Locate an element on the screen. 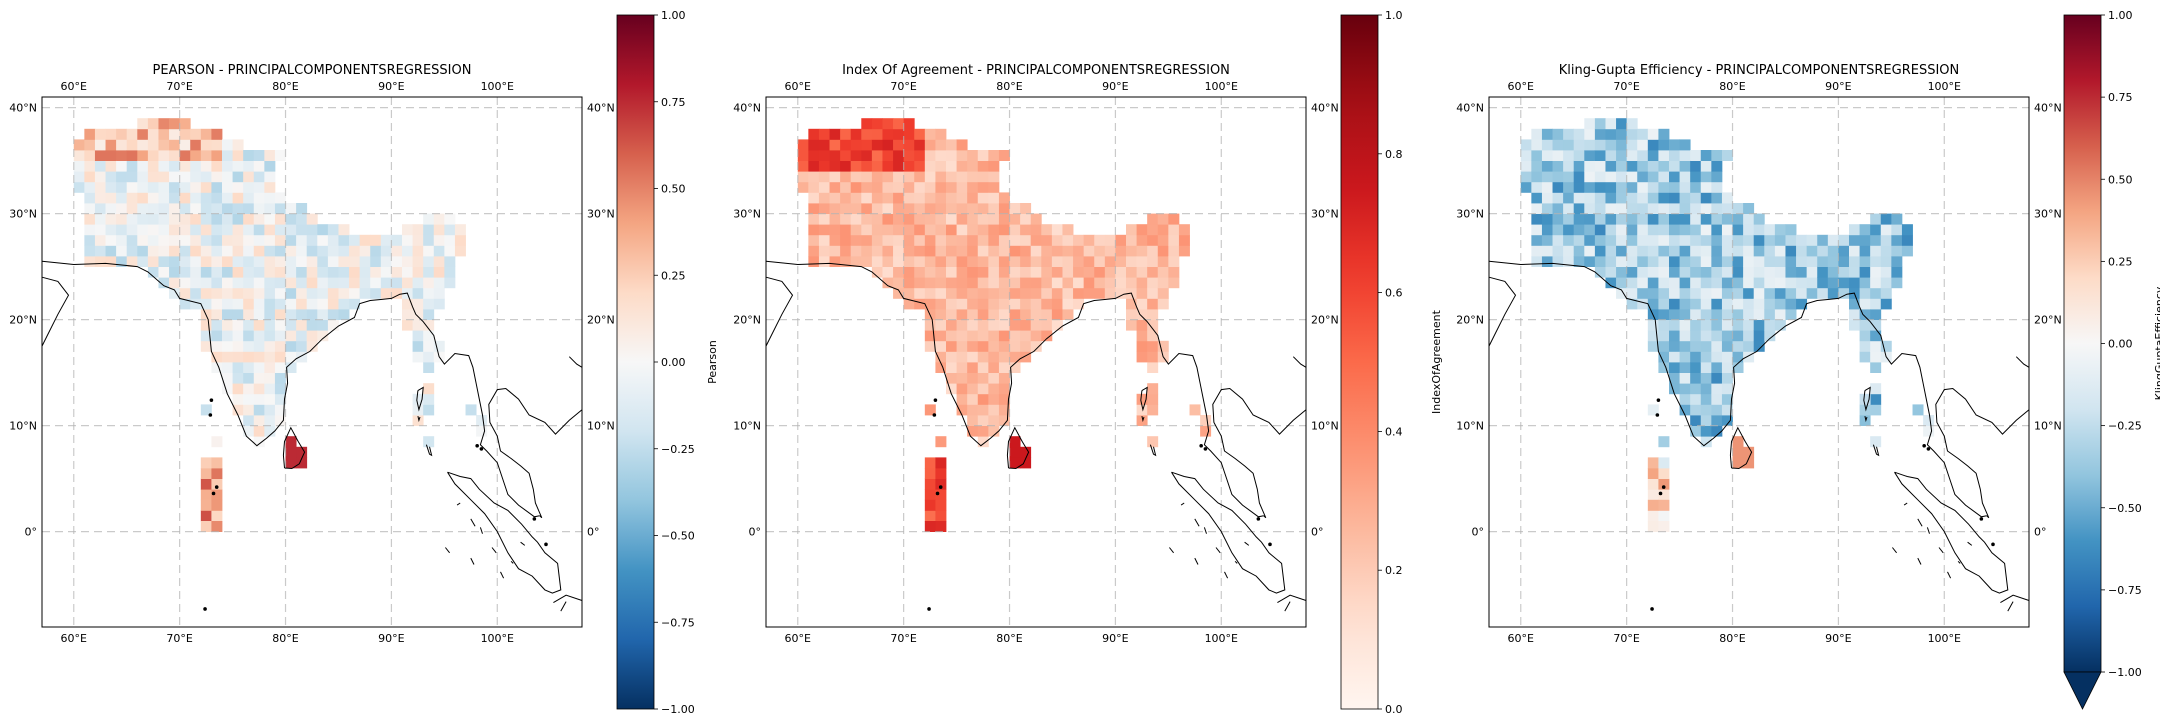 The width and height of the screenshot is (2160, 720). colorbar-tick-label: 0.0 is located at coordinates (1394, 709).